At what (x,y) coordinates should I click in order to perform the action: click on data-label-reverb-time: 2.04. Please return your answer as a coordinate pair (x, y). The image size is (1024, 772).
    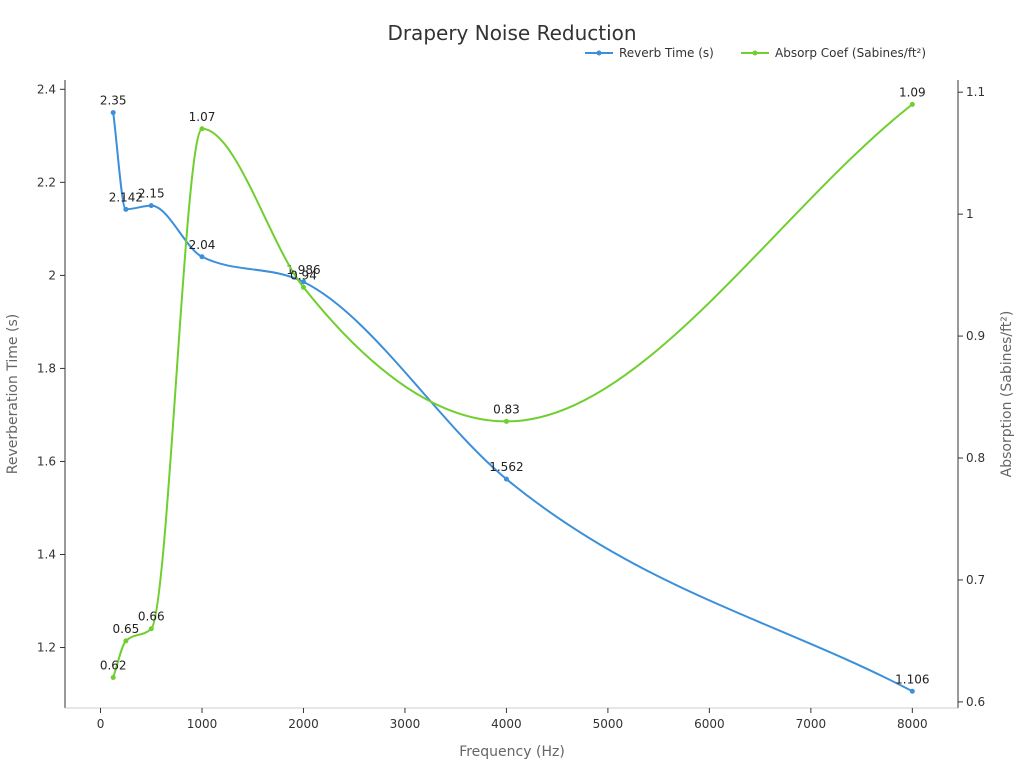
    Looking at the image, I should click on (202, 245).